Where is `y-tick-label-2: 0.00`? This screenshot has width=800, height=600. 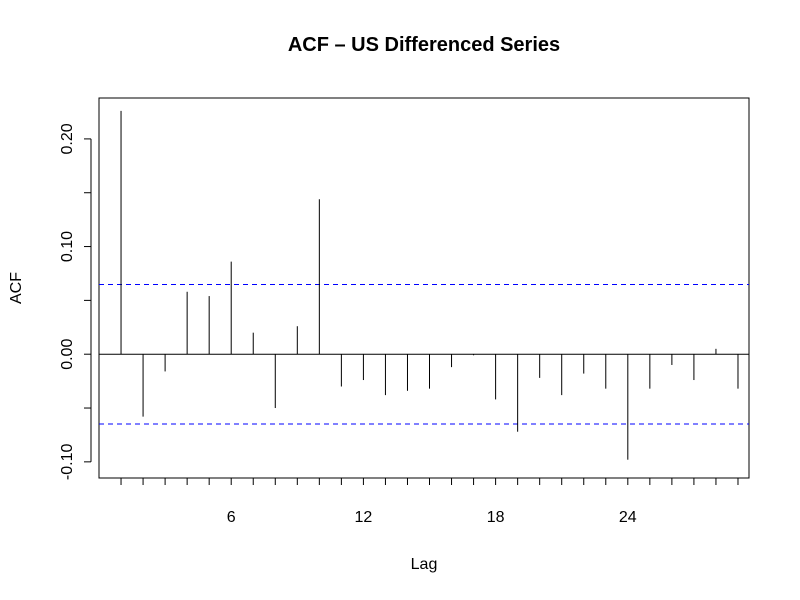
y-tick-label-2: 0.00 is located at coordinates (67, 354).